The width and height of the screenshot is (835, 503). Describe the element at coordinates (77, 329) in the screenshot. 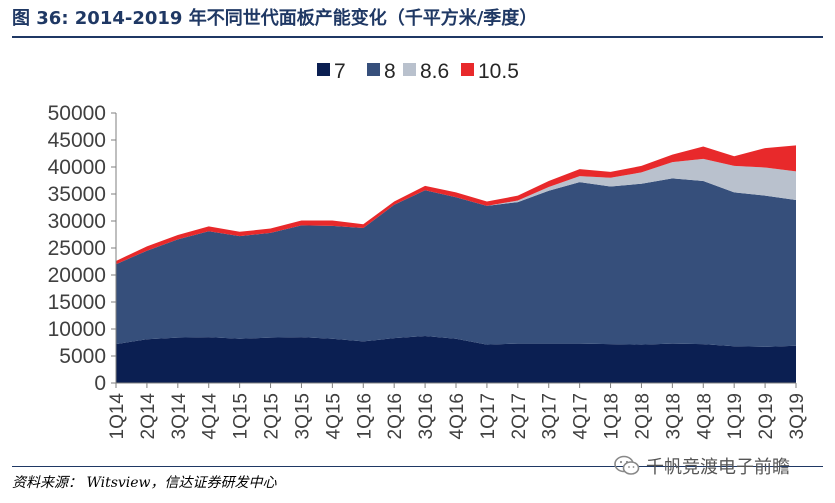

I see `y-tick-label: 10000` at that location.